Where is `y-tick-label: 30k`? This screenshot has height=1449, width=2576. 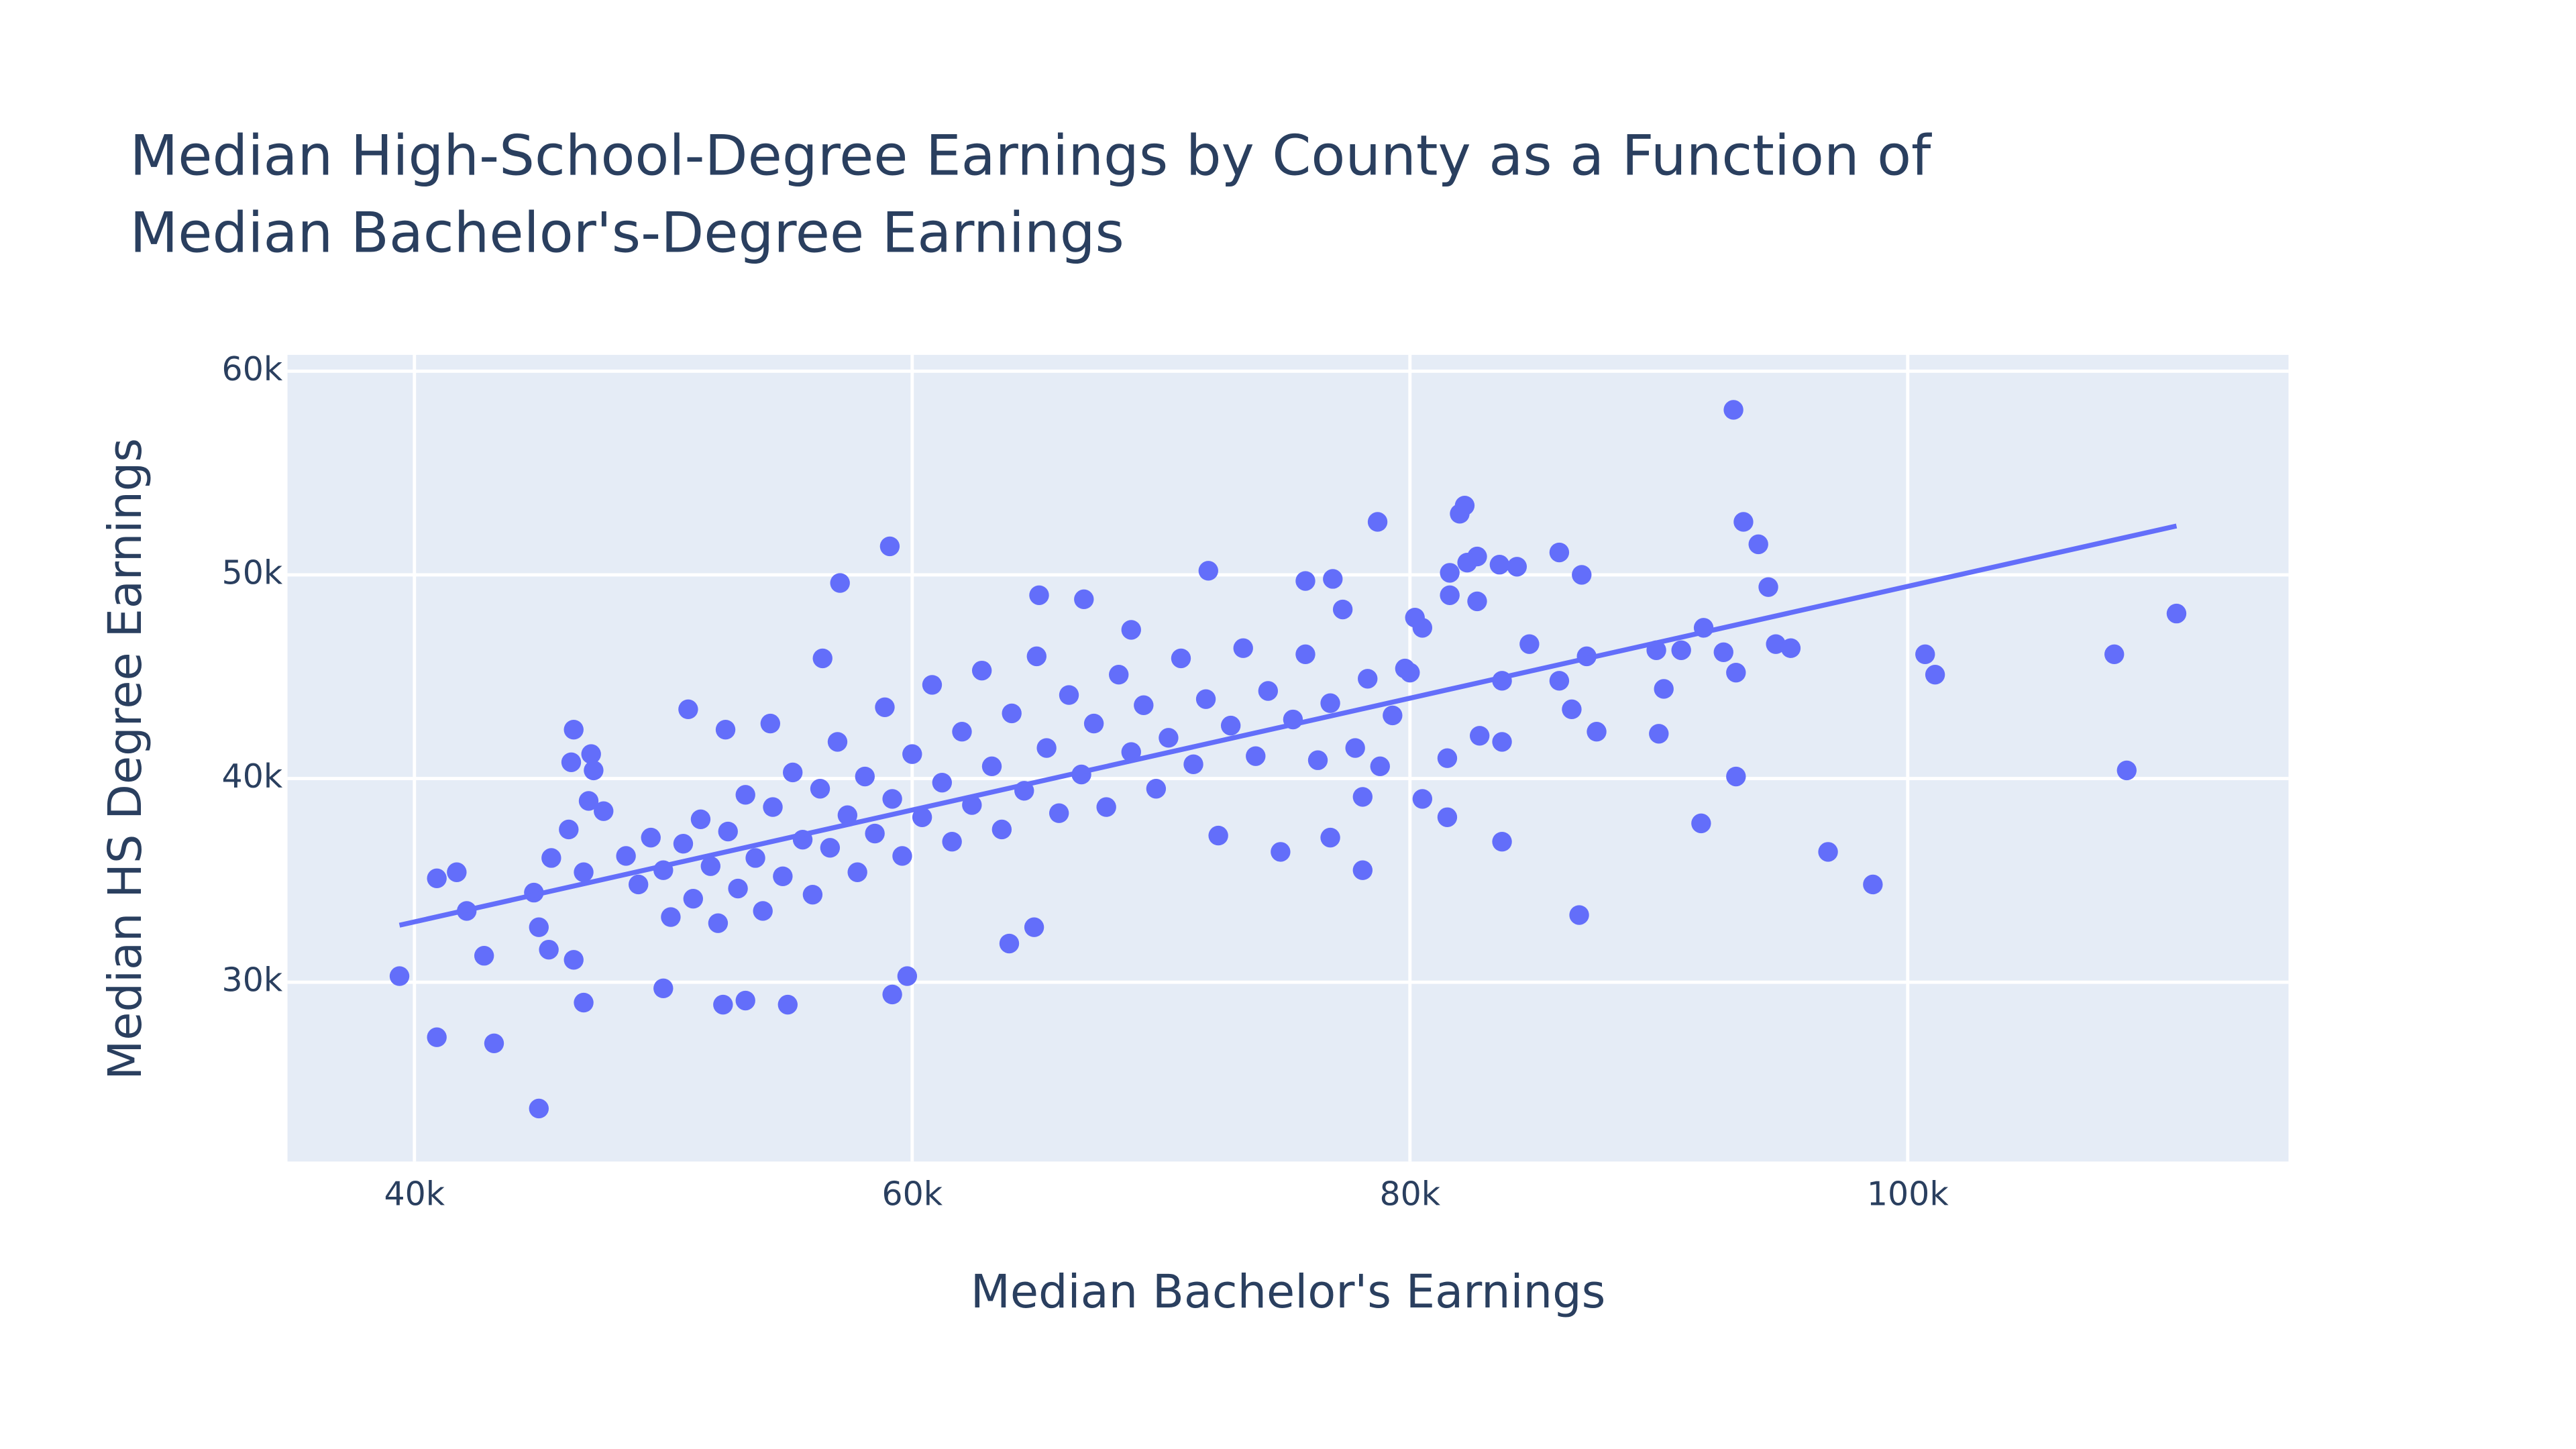
y-tick-label: 30k is located at coordinates (252, 980).